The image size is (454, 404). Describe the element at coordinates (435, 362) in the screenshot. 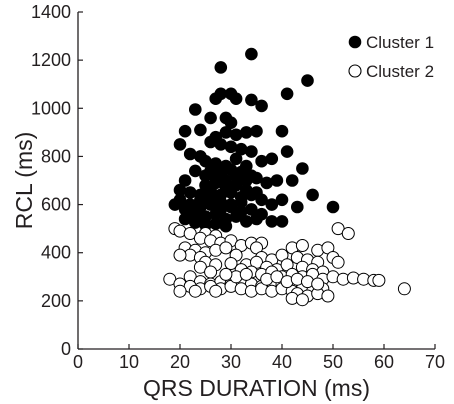

I see `x-tick-label: 70` at that location.